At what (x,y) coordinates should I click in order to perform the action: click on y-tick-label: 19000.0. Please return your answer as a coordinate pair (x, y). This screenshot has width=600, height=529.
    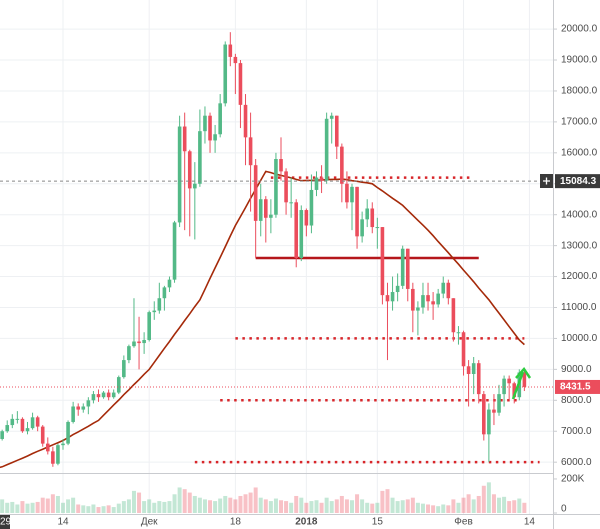
    Looking at the image, I should click on (579, 60).